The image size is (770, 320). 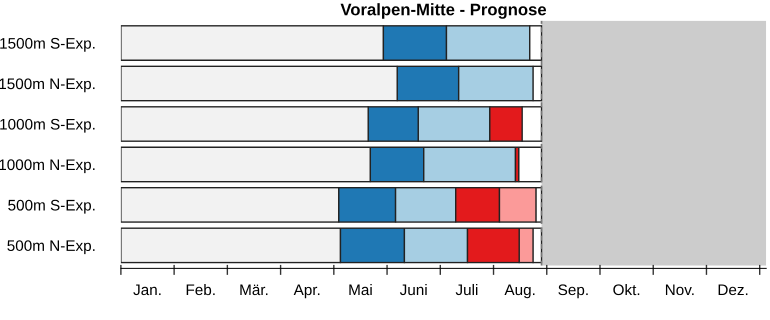 I want to click on y-tick-label: 1000m S-Exp., so click(x=47, y=125).